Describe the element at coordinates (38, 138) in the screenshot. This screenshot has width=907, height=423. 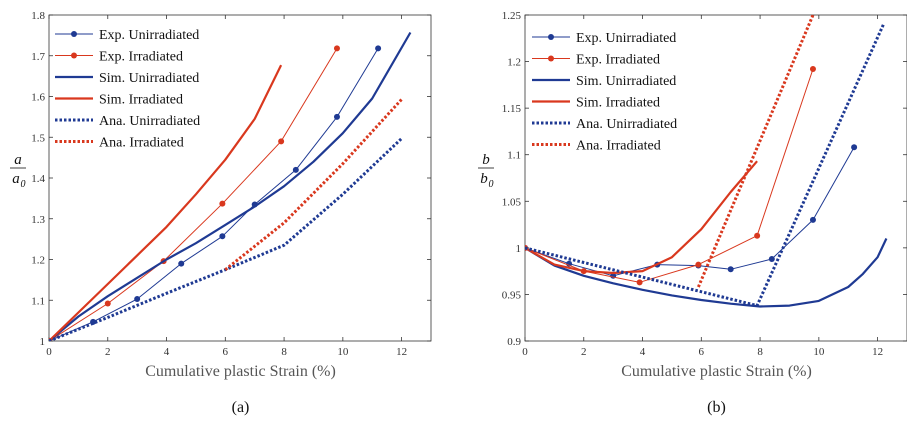
I see `y-tick-label: 1.5` at that location.